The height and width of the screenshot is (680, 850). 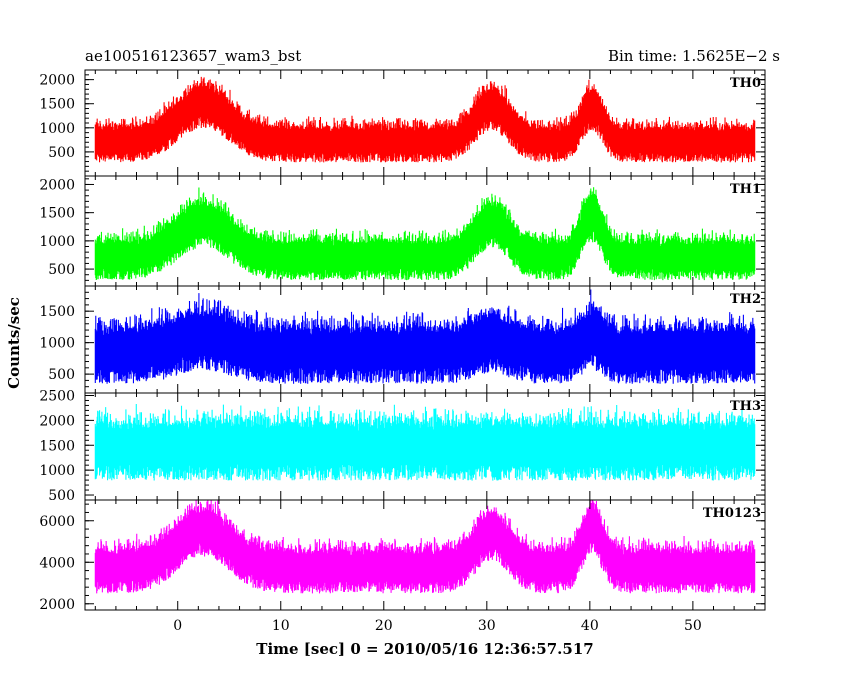 What do you see at coordinates (745, 299) in the screenshot?
I see `panel-label: TH2` at bounding box center [745, 299].